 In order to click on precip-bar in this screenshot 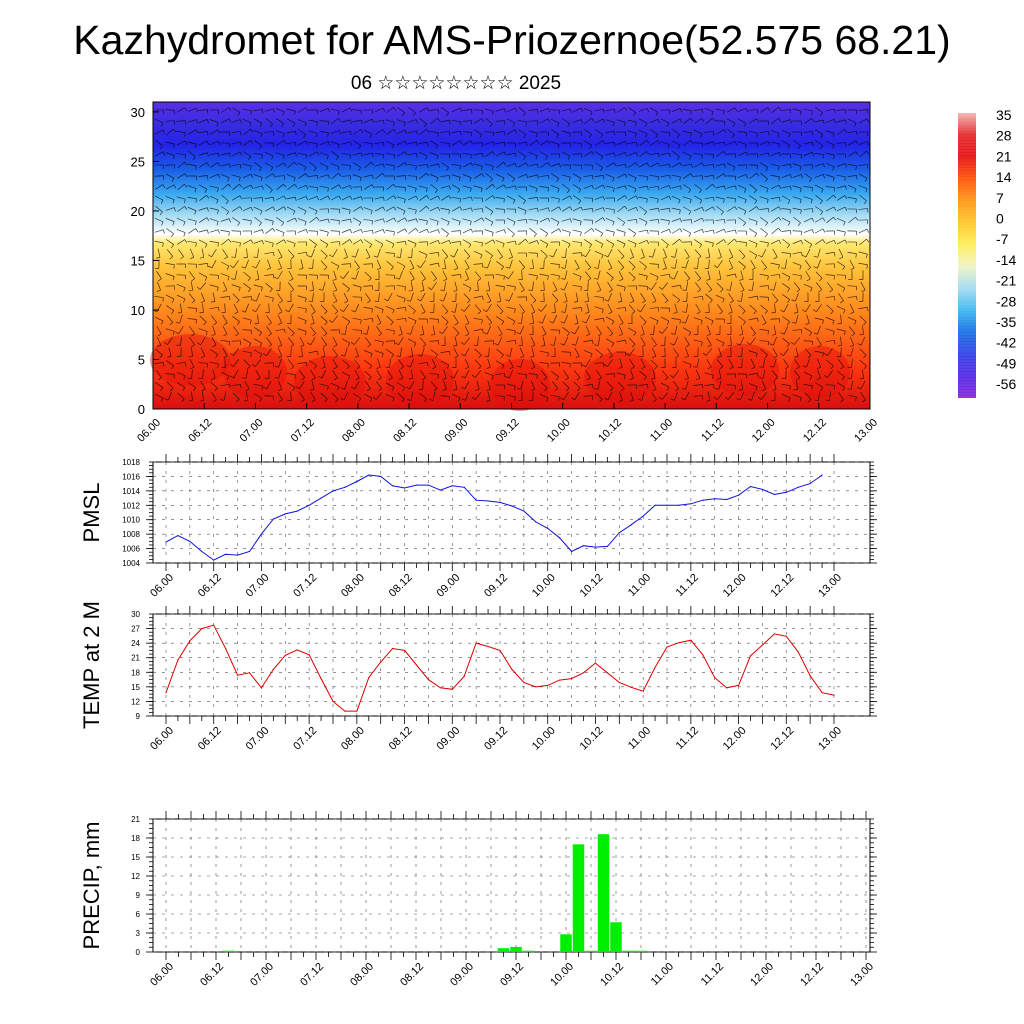, I will do `click(528, 951)`.